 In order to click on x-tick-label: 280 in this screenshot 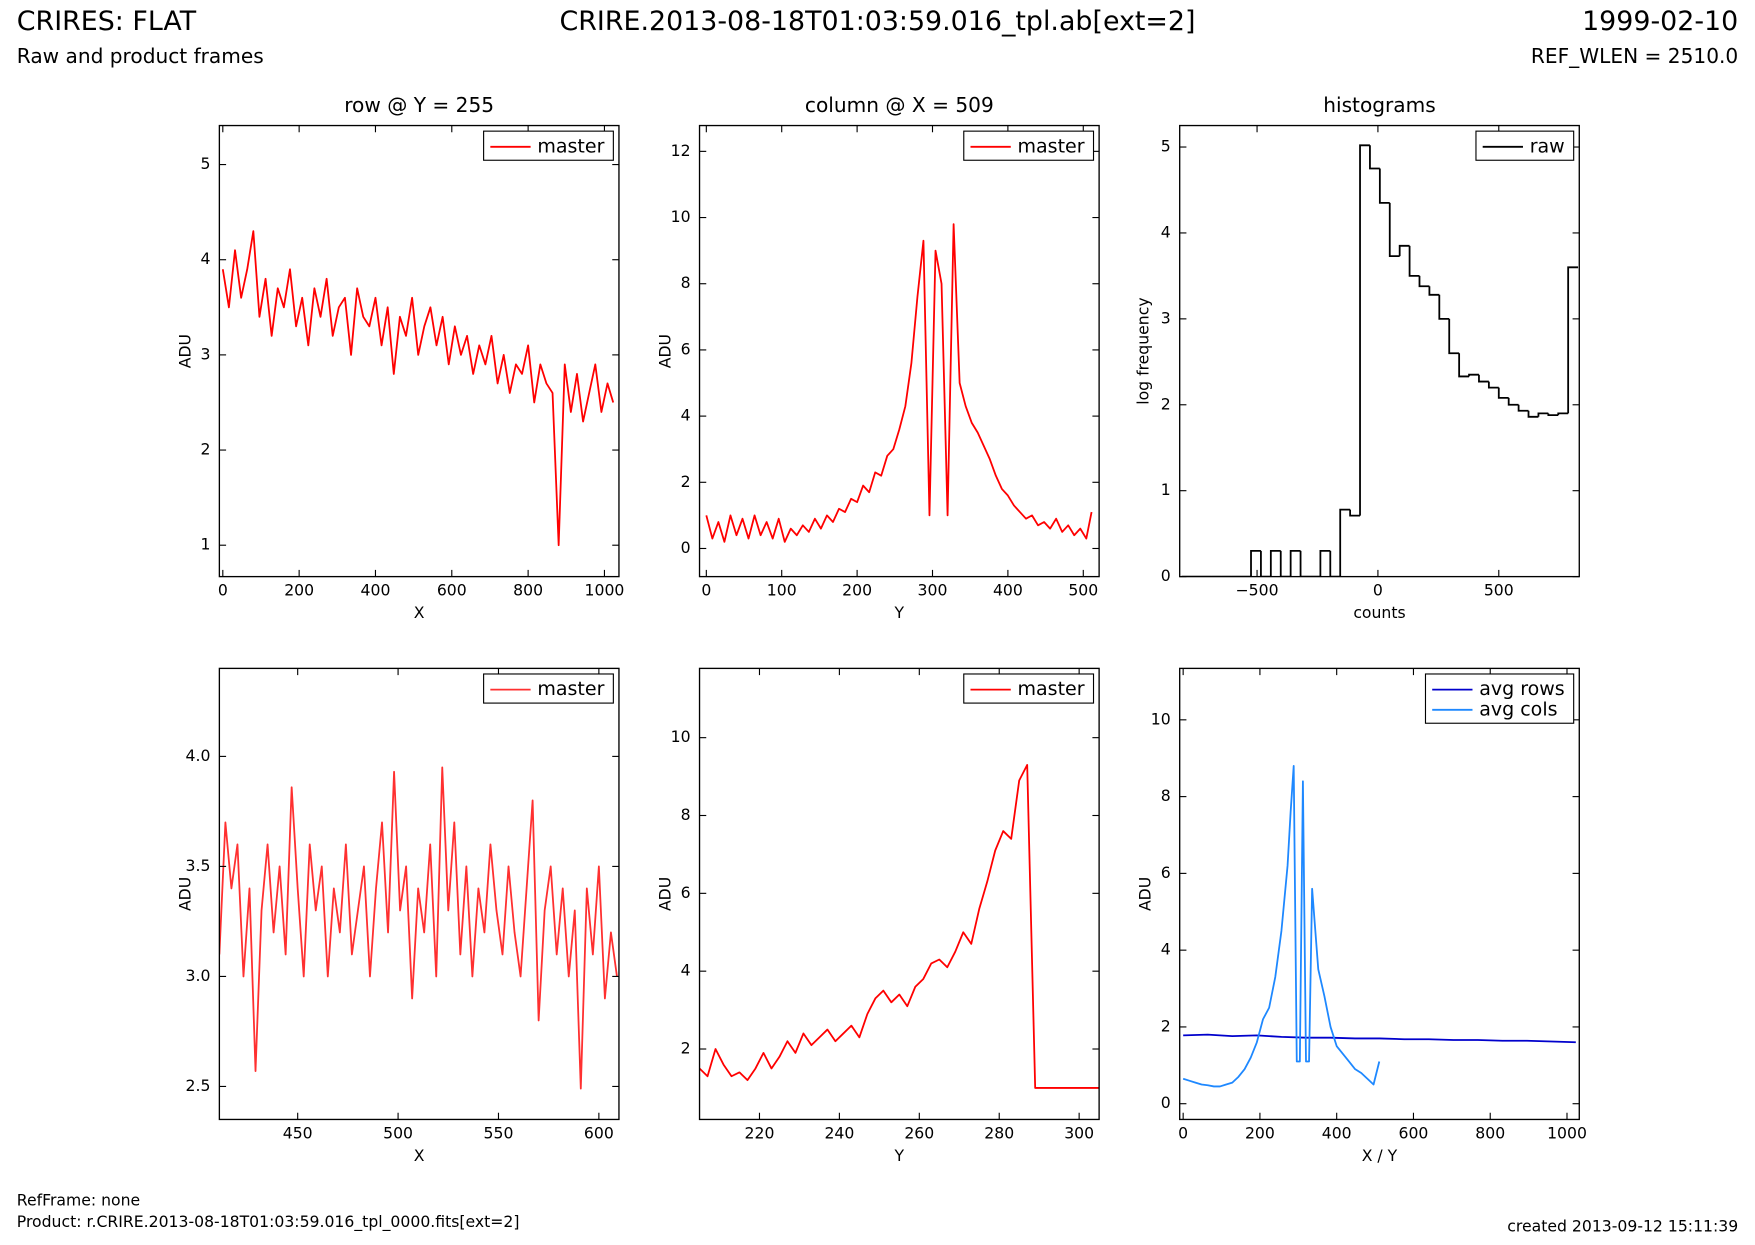, I will do `click(999, 1133)`.